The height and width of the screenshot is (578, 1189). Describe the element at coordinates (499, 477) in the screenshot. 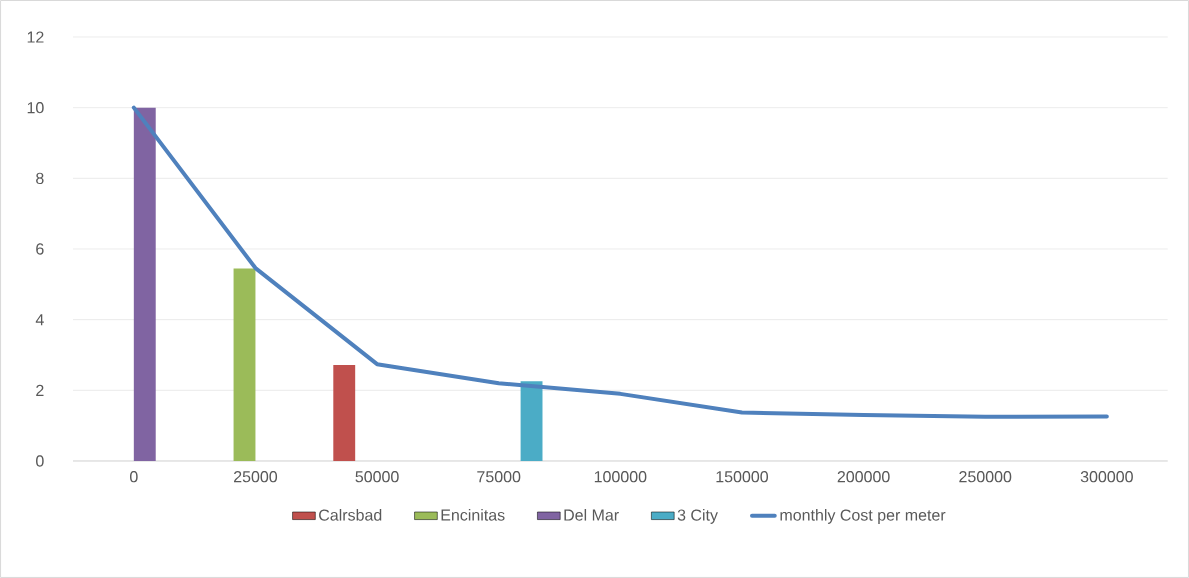

I see `x-tick-label: 75000` at that location.